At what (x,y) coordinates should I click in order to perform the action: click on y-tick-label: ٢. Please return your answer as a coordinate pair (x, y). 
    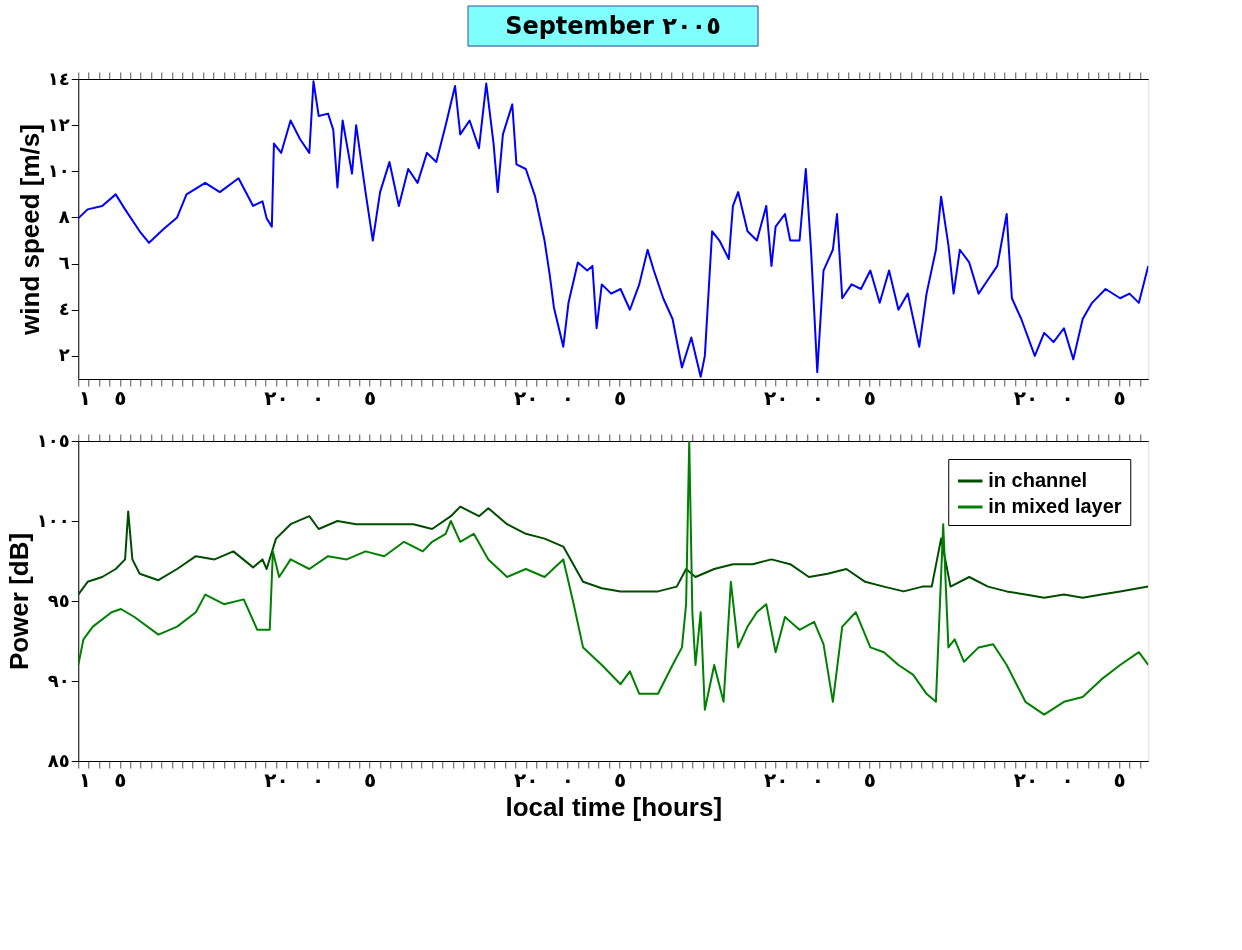
    Looking at the image, I should click on (64, 355).